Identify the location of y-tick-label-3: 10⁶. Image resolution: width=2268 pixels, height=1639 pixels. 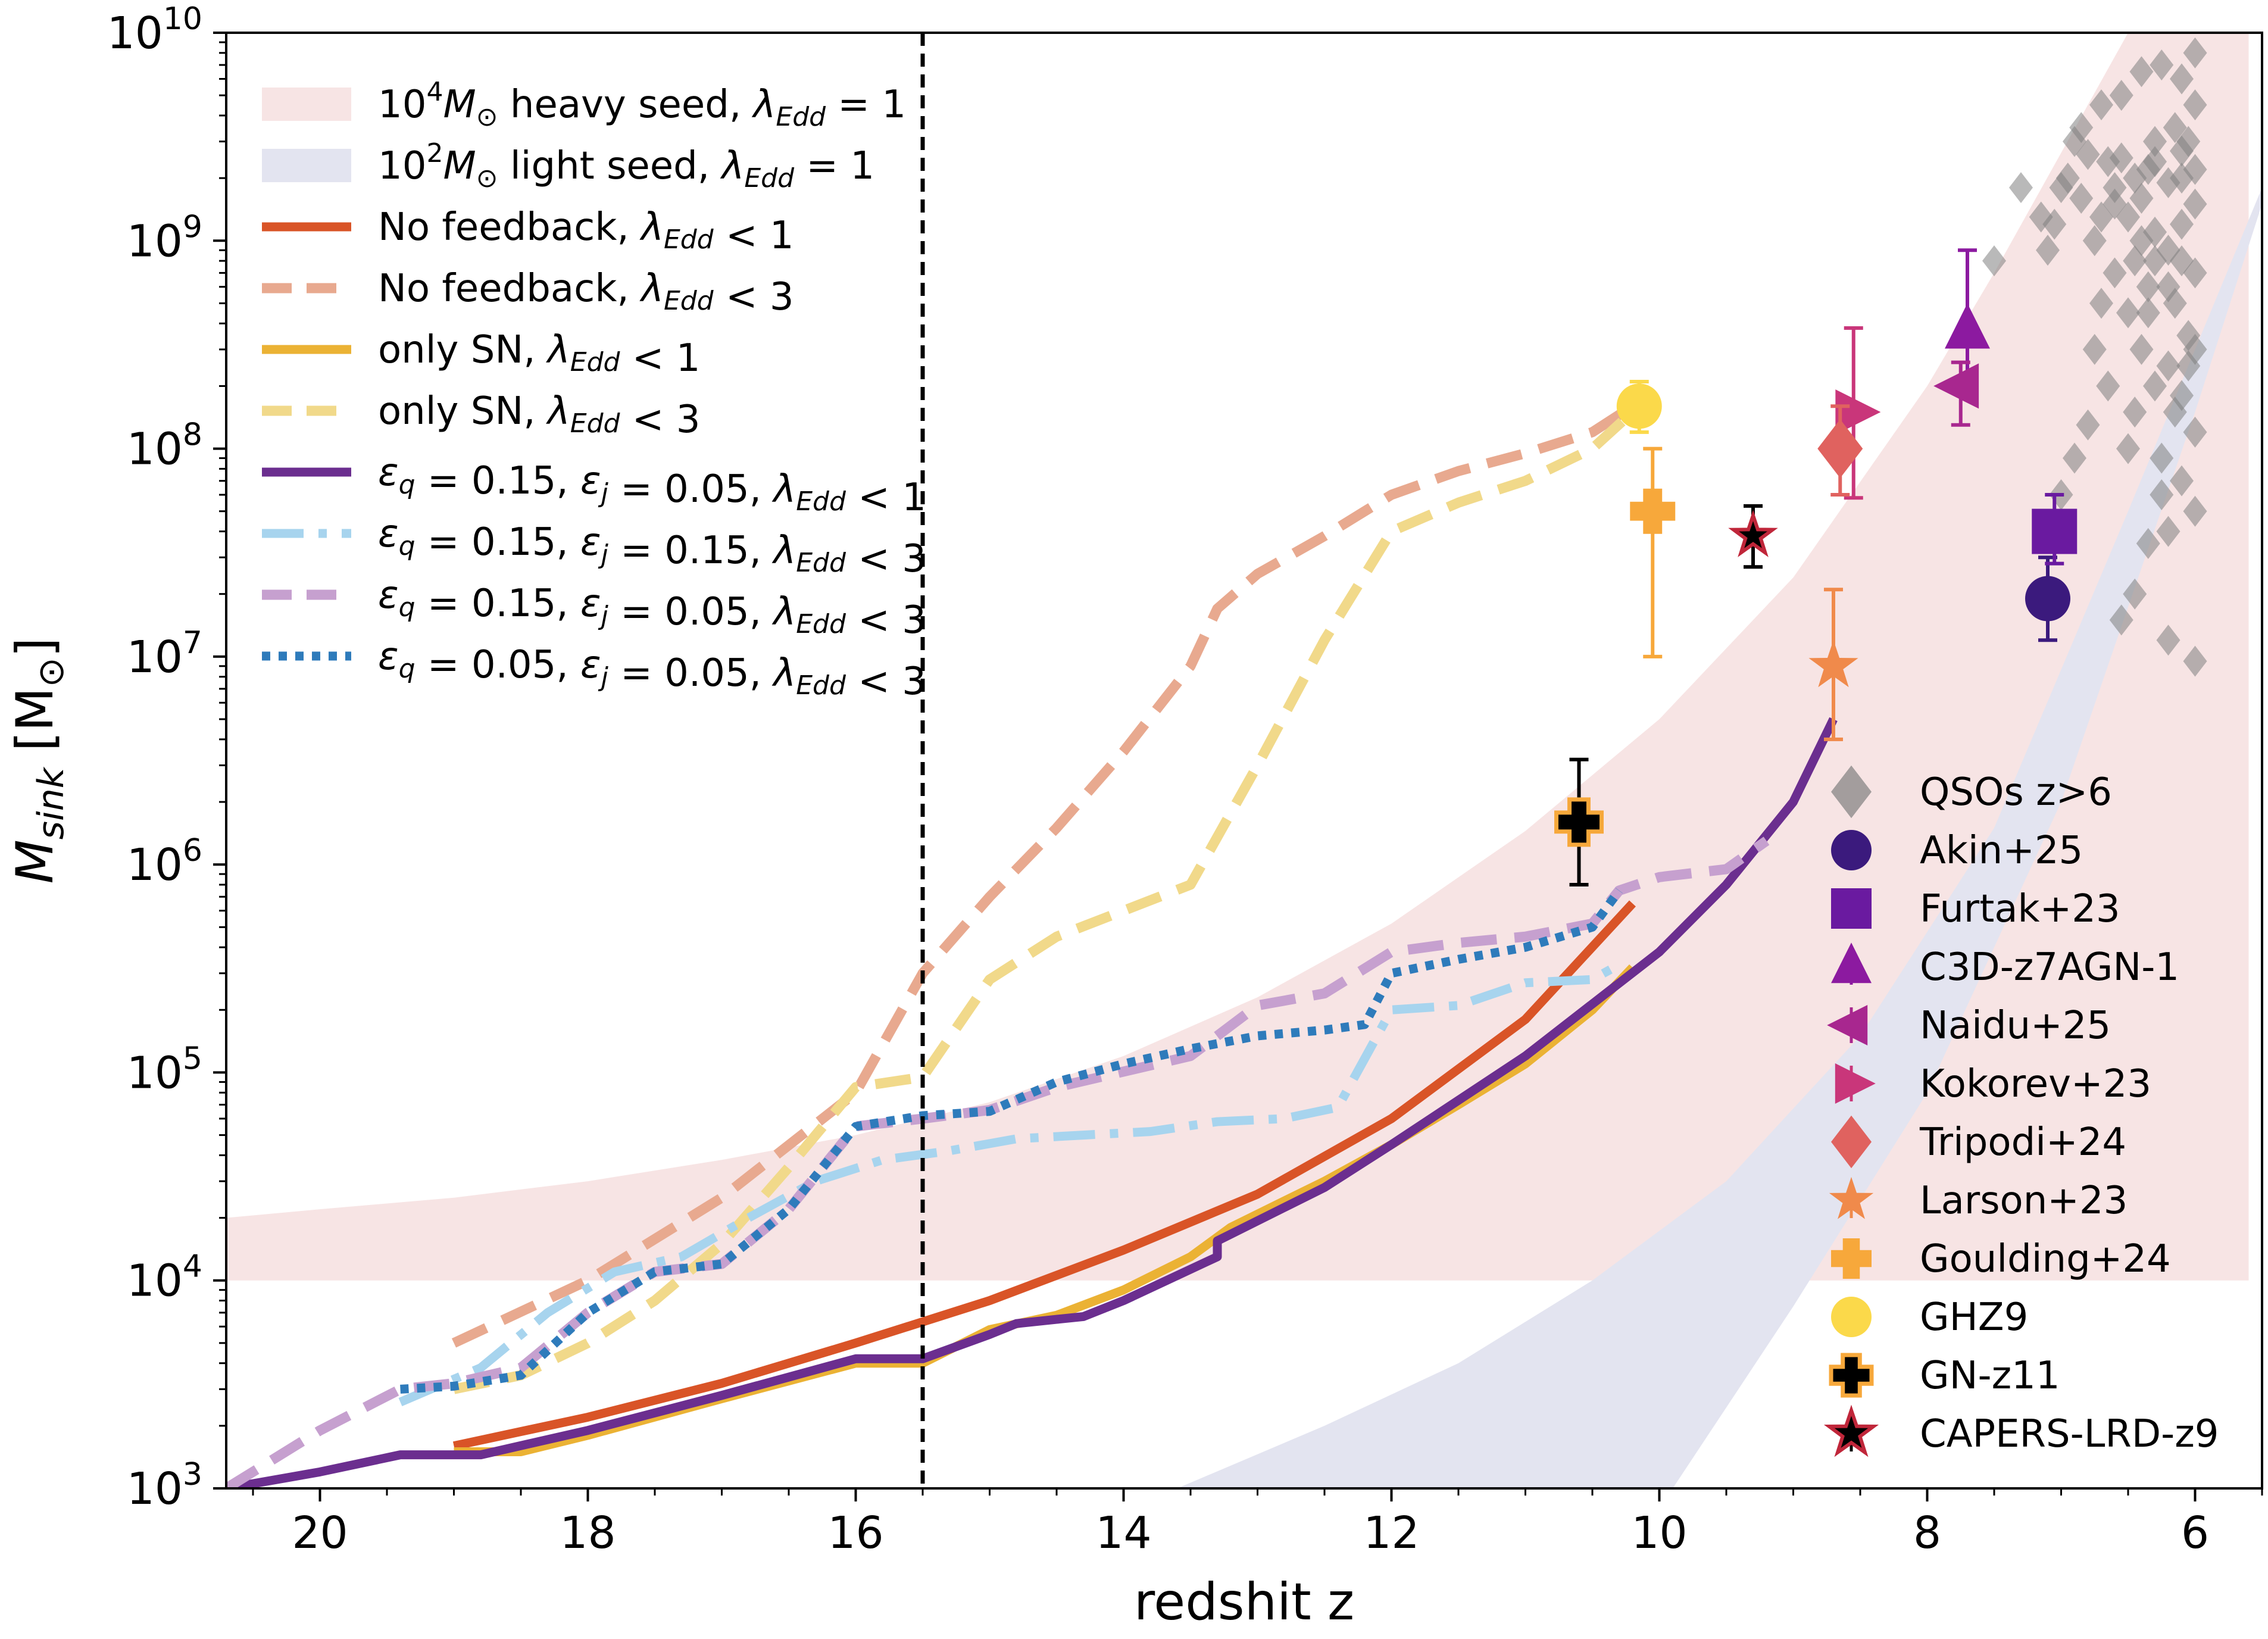
(164, 862).